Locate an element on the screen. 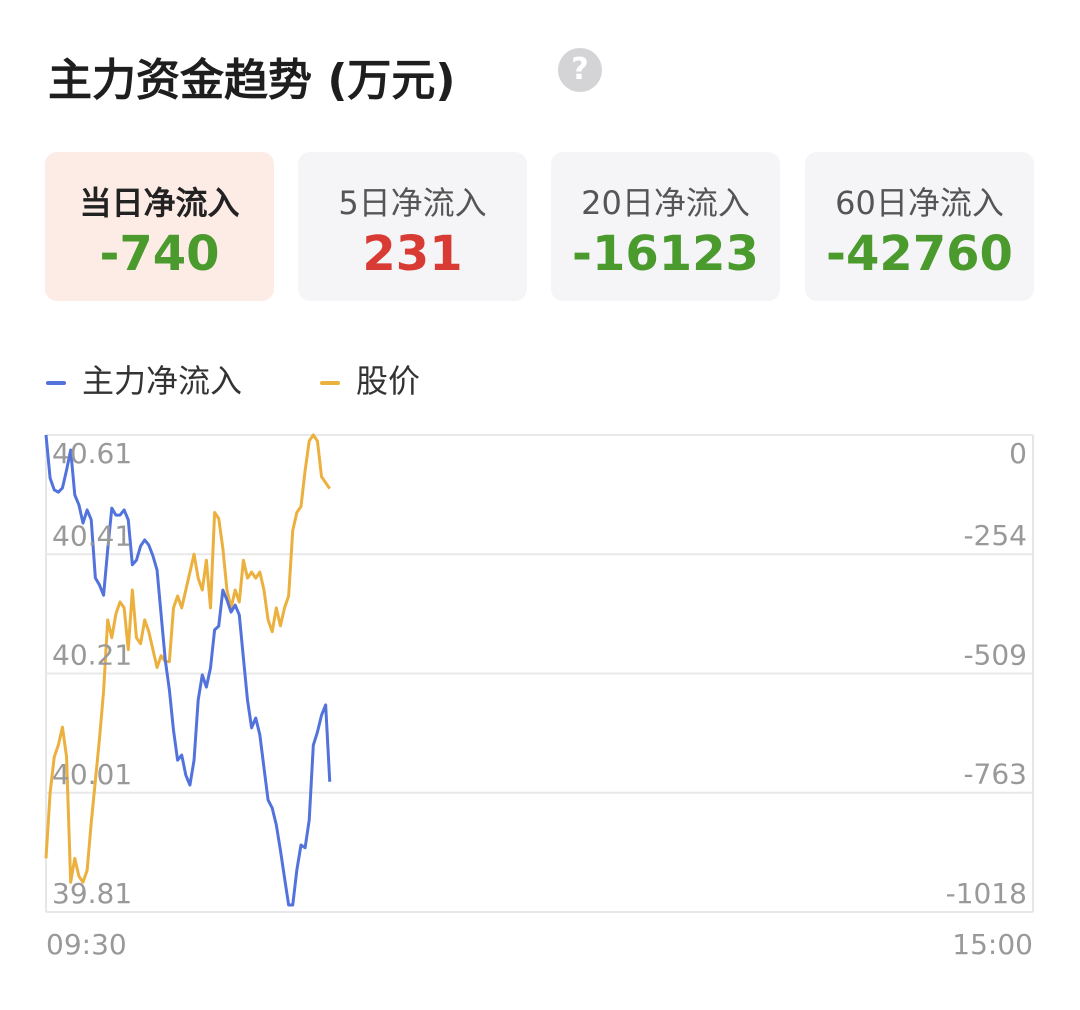  y-tick-label: 40.21 is located at coordinates (92, 655).